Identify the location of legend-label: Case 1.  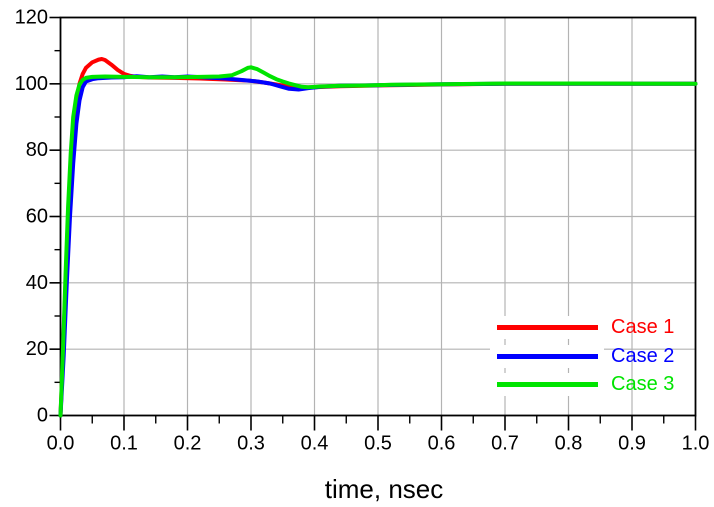
(643, 327).